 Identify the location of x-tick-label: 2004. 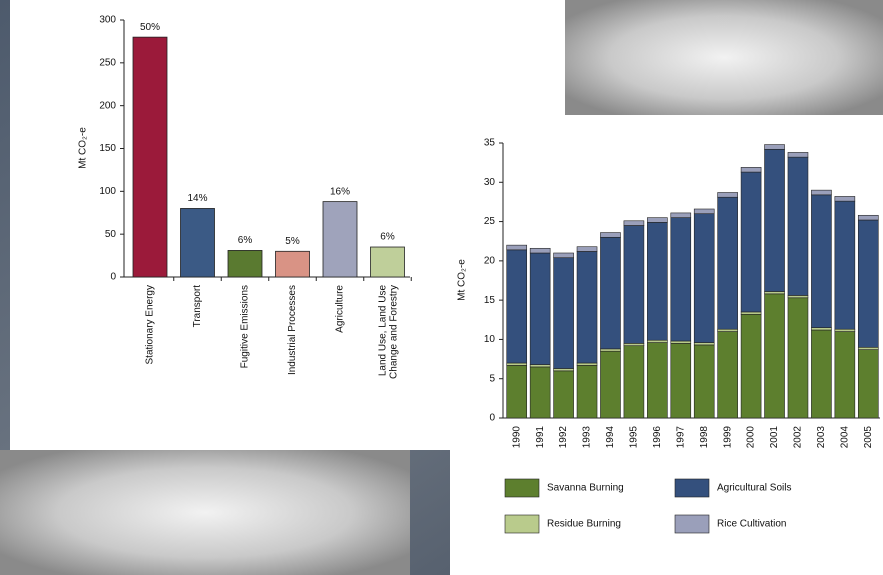
(844, 437).